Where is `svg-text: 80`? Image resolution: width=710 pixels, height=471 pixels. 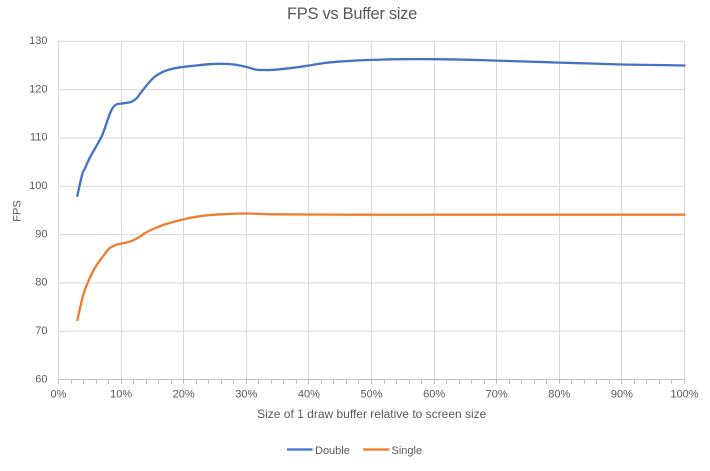 svg-text: 80 is located at coordinates (41, 283).